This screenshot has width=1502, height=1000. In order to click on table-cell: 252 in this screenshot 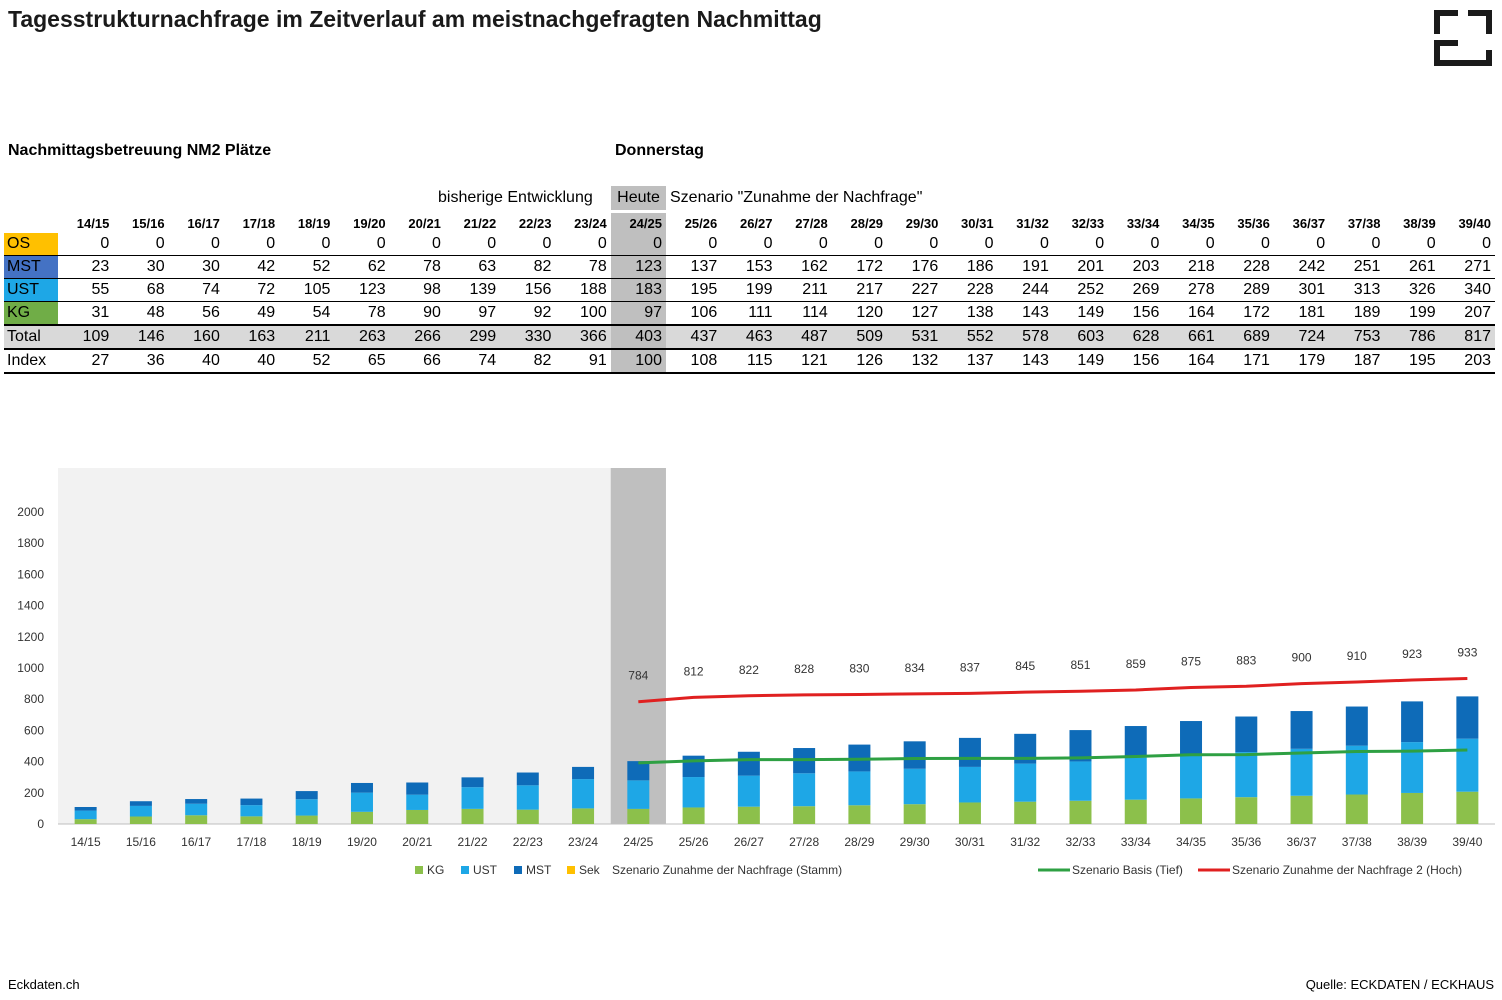, I will do `click(1080, 290)`.